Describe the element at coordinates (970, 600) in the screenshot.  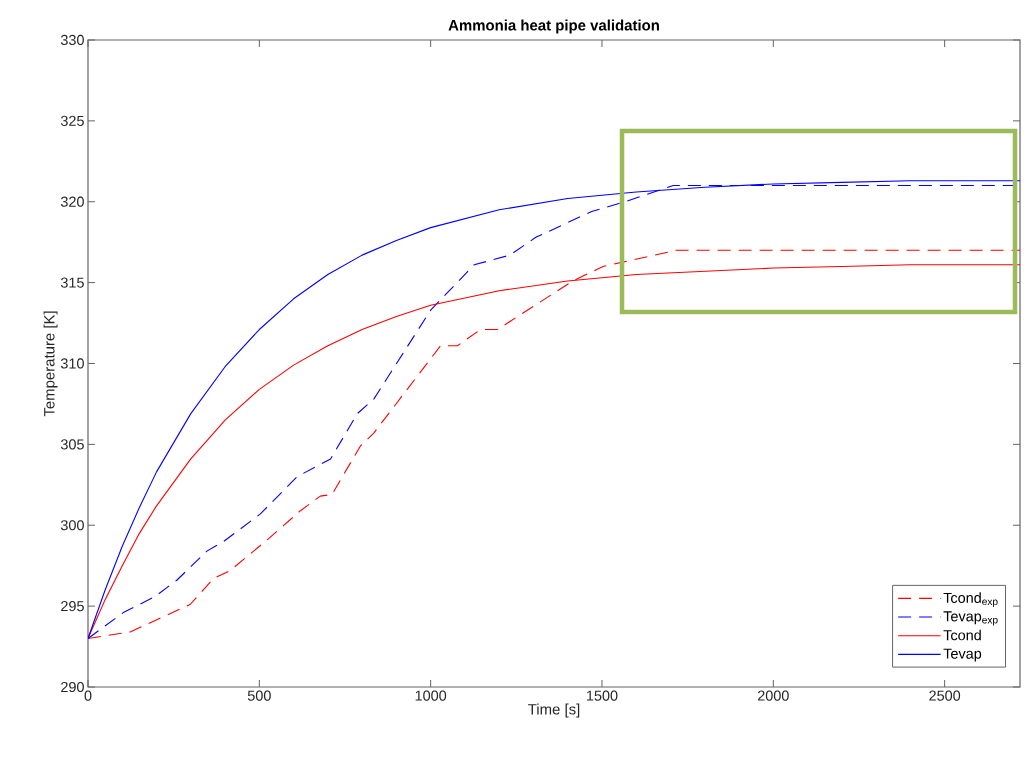
I see `legend-label: Tcond$_{exp}$` at that location.